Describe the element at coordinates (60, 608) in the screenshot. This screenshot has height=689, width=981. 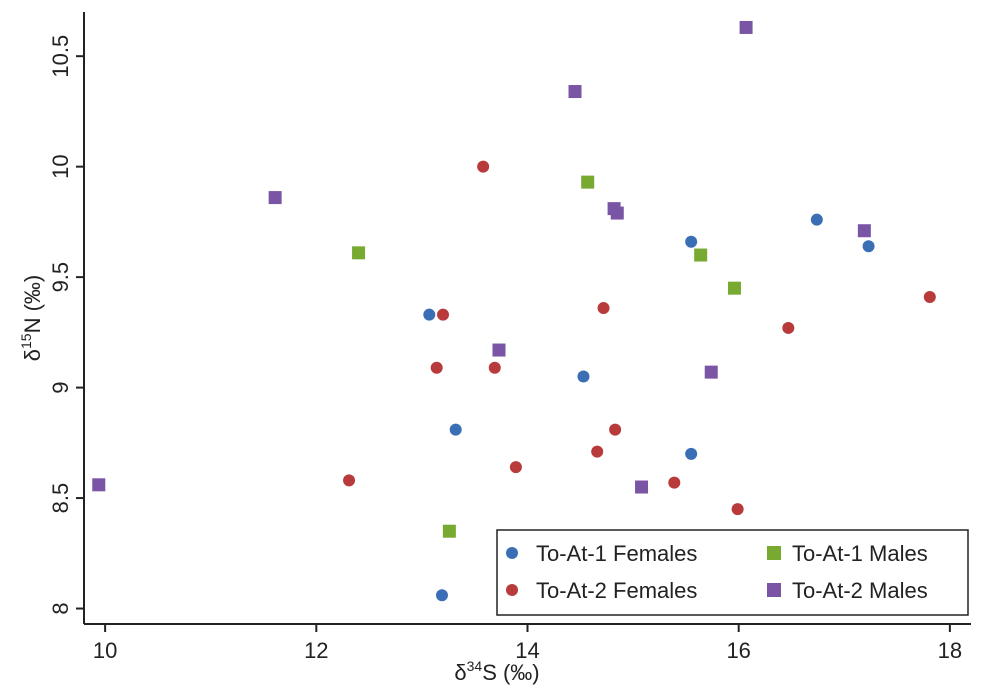
I see `y-tick-label: 8` at that location.